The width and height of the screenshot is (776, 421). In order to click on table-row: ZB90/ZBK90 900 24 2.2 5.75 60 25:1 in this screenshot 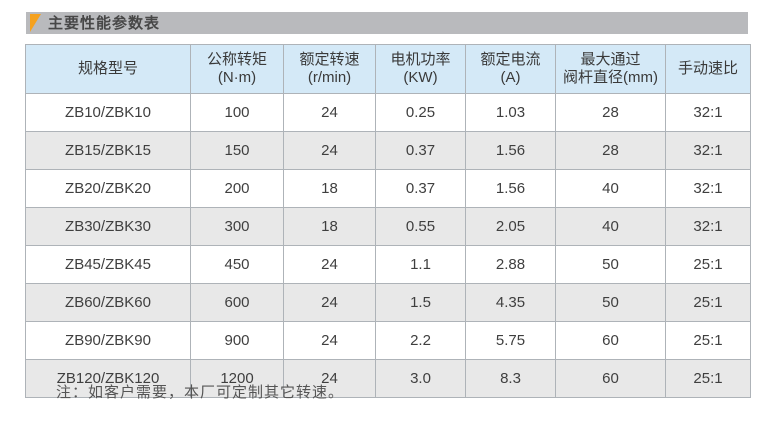, I will do `click(388, 340)`.